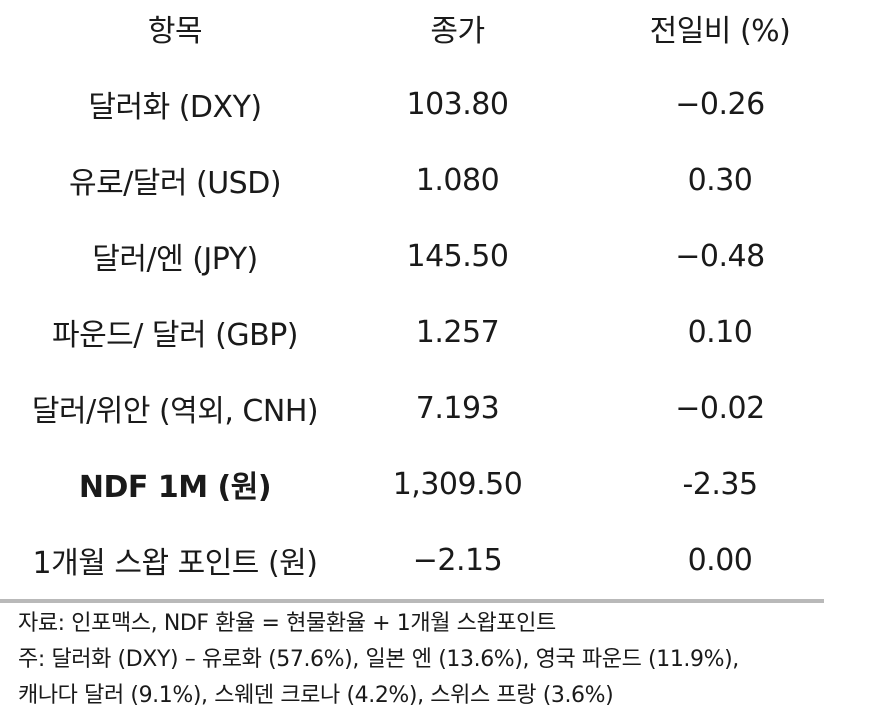 This screenshot has width=882, height=727. Describe the element at coordinates (720, 408) in the screenshot. I see `row-change: −0.02` at that location.